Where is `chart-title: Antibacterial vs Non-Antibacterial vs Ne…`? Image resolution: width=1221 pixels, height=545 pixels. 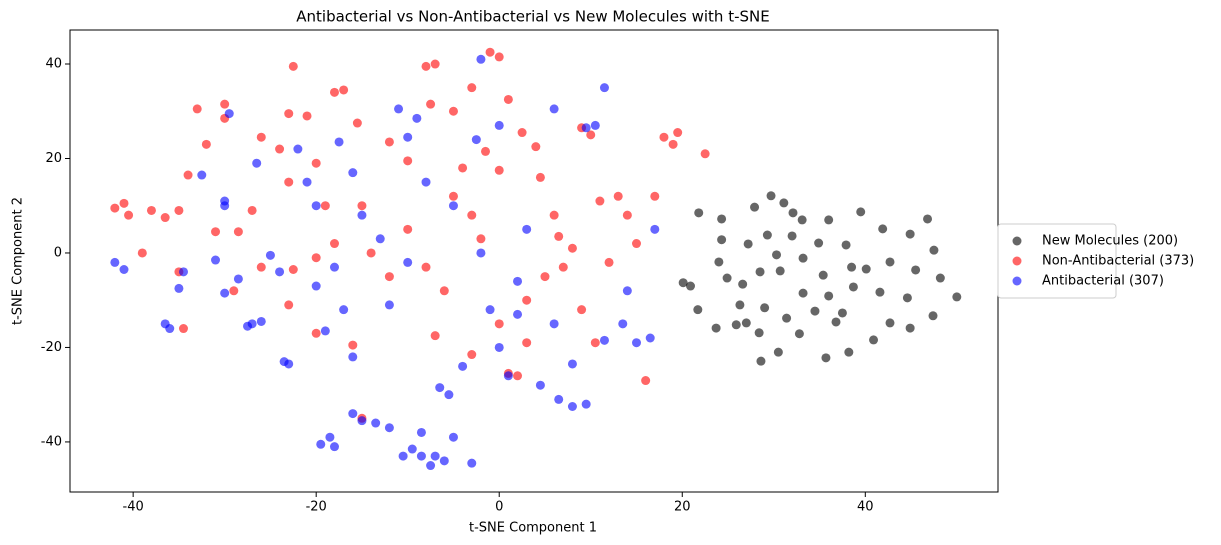
chart-title: Antibacterial vs Non-Antibacterial vs Ne… is located at coordinates (532, 17).